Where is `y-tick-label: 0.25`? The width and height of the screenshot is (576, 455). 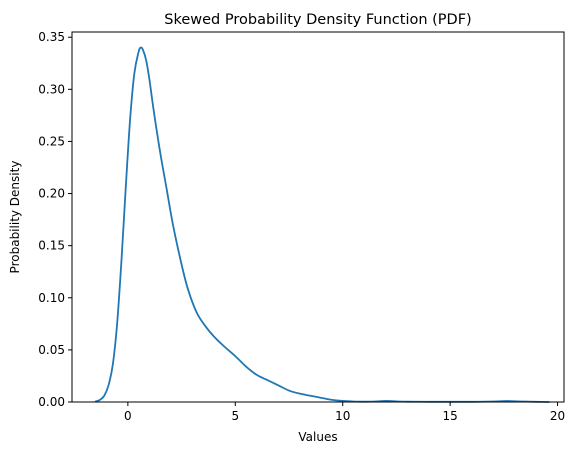
y-tick-label: 0.25 is located at coordinates (51, 141).